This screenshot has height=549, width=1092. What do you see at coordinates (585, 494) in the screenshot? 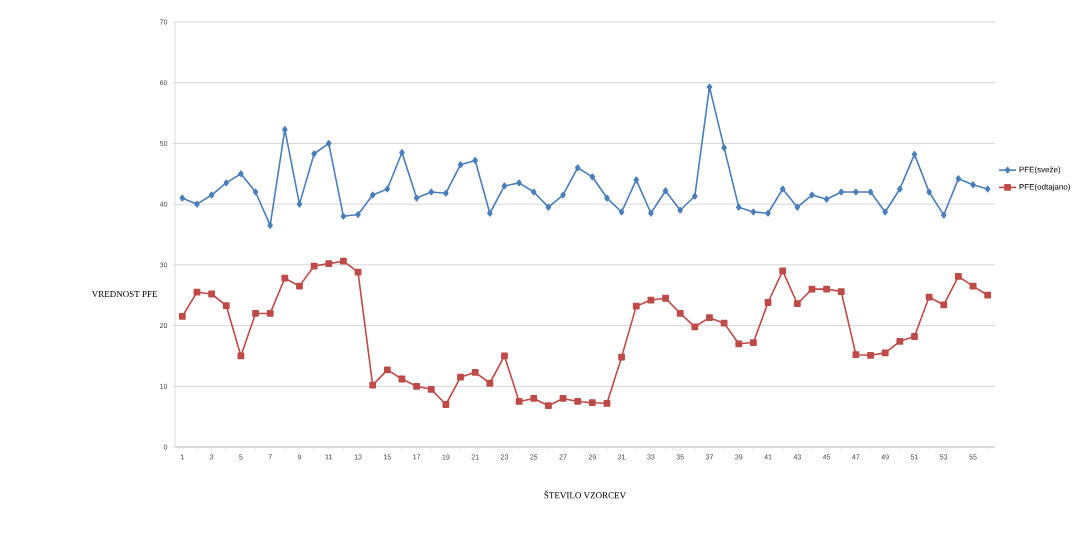
I see `x-axis-title: ŠTEVILO VZORCEV` at bounding box center [585, 494].